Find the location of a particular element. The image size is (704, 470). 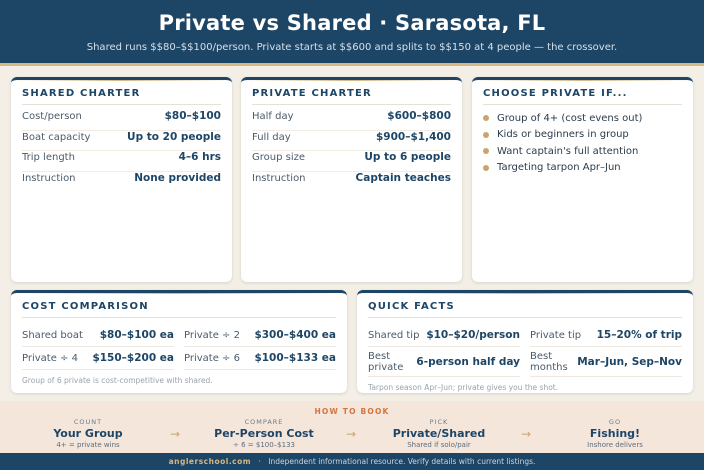

fact-cell: Shared tip $10–$20/person is located at coordinates (444, 335).